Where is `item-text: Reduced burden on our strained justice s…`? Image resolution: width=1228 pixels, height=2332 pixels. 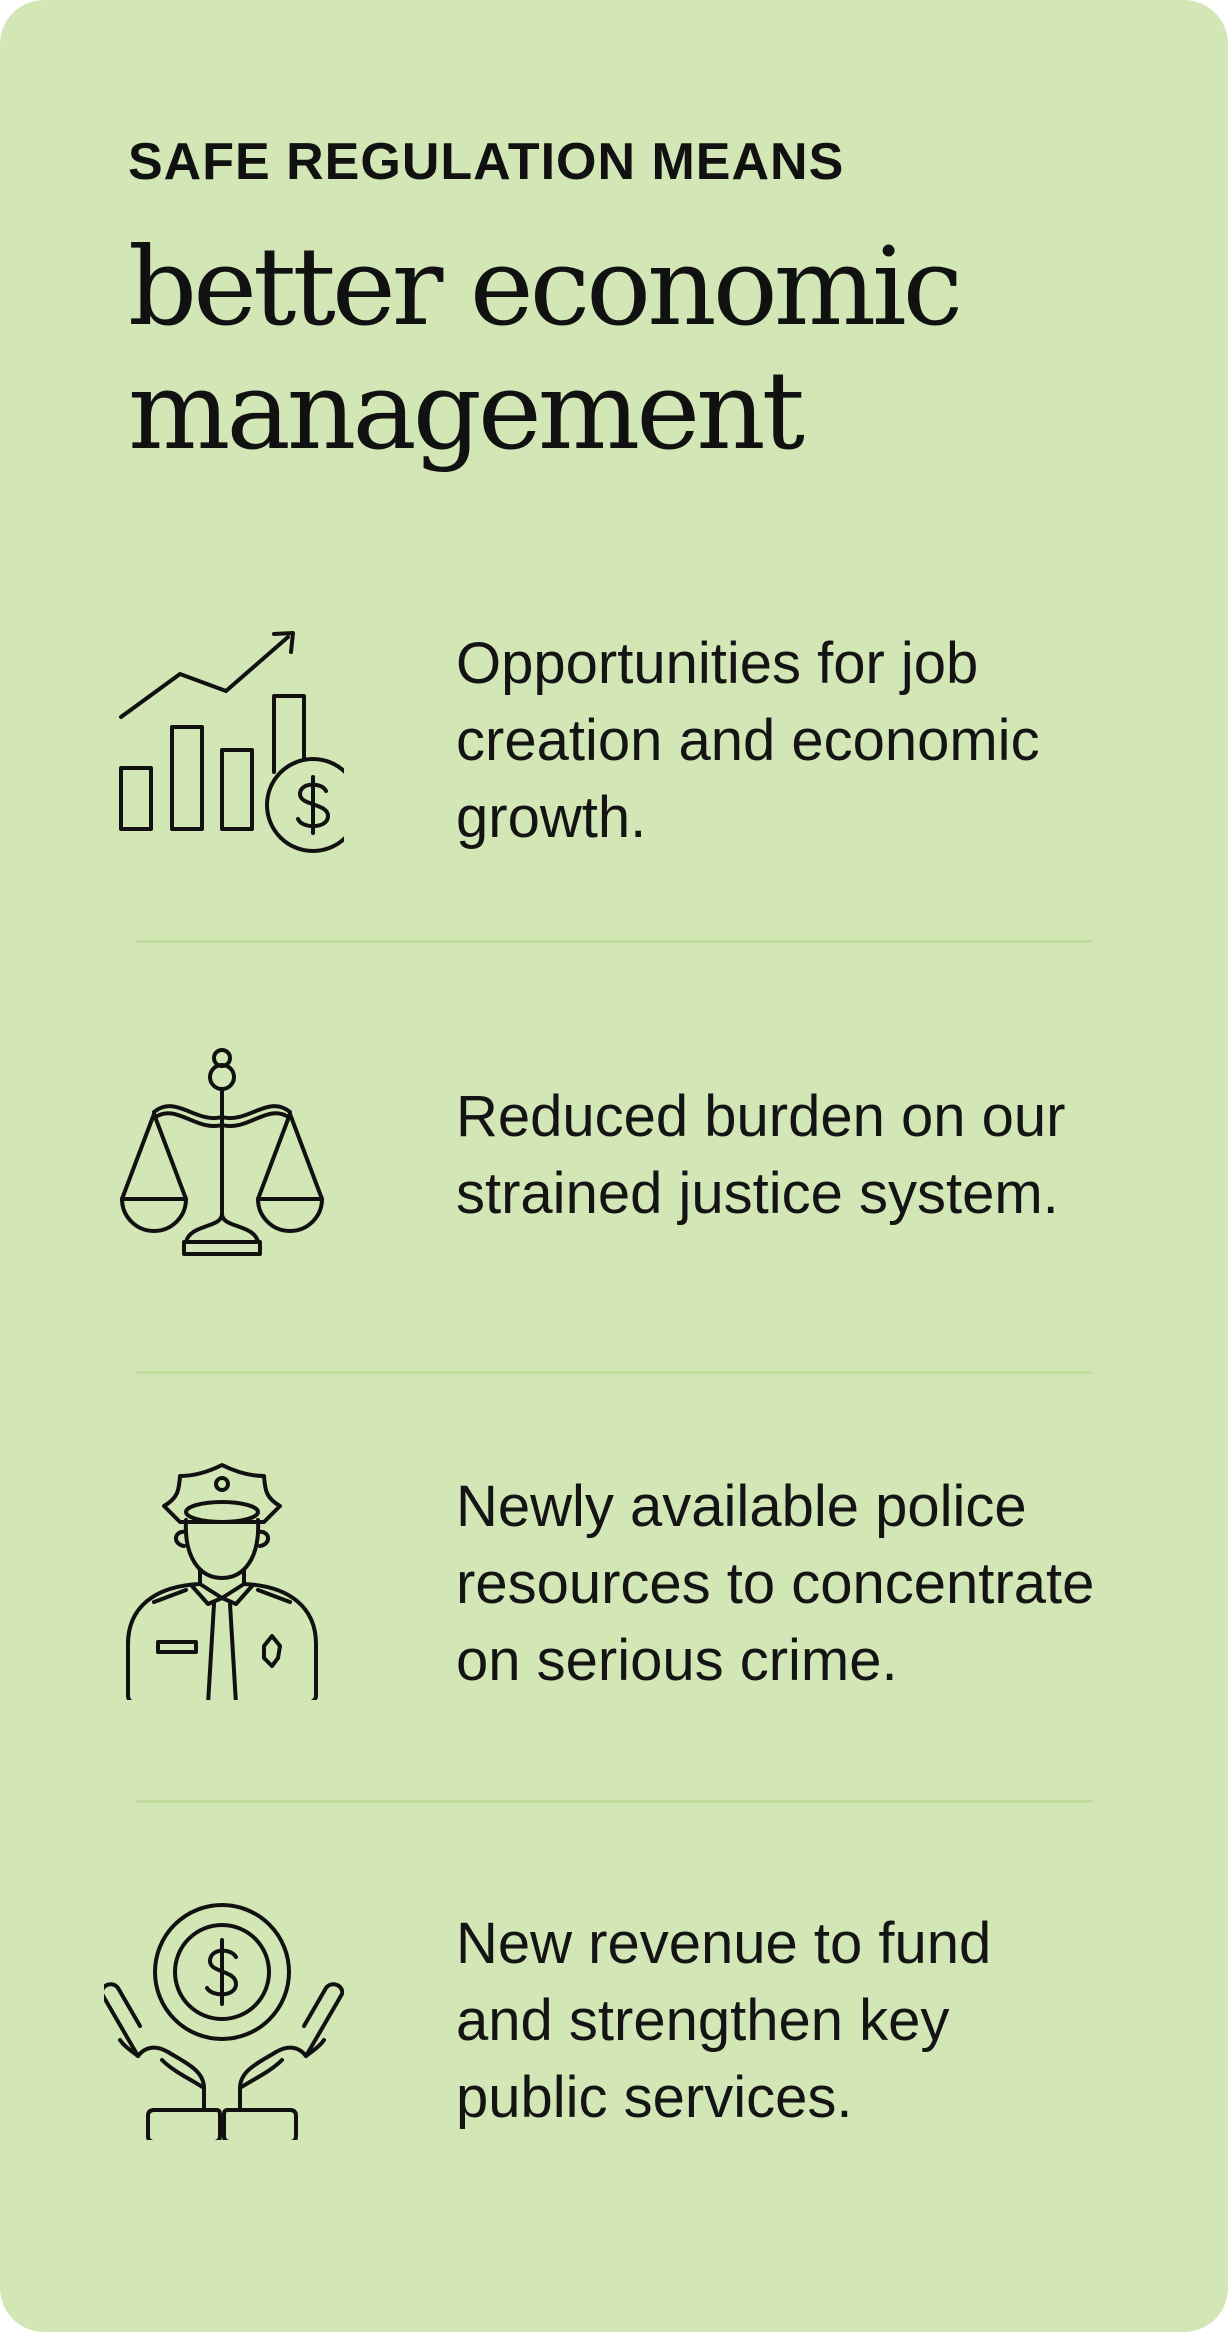
item-text: Reduced burden on our strained justice s… is located at coordinates (806, 1155).